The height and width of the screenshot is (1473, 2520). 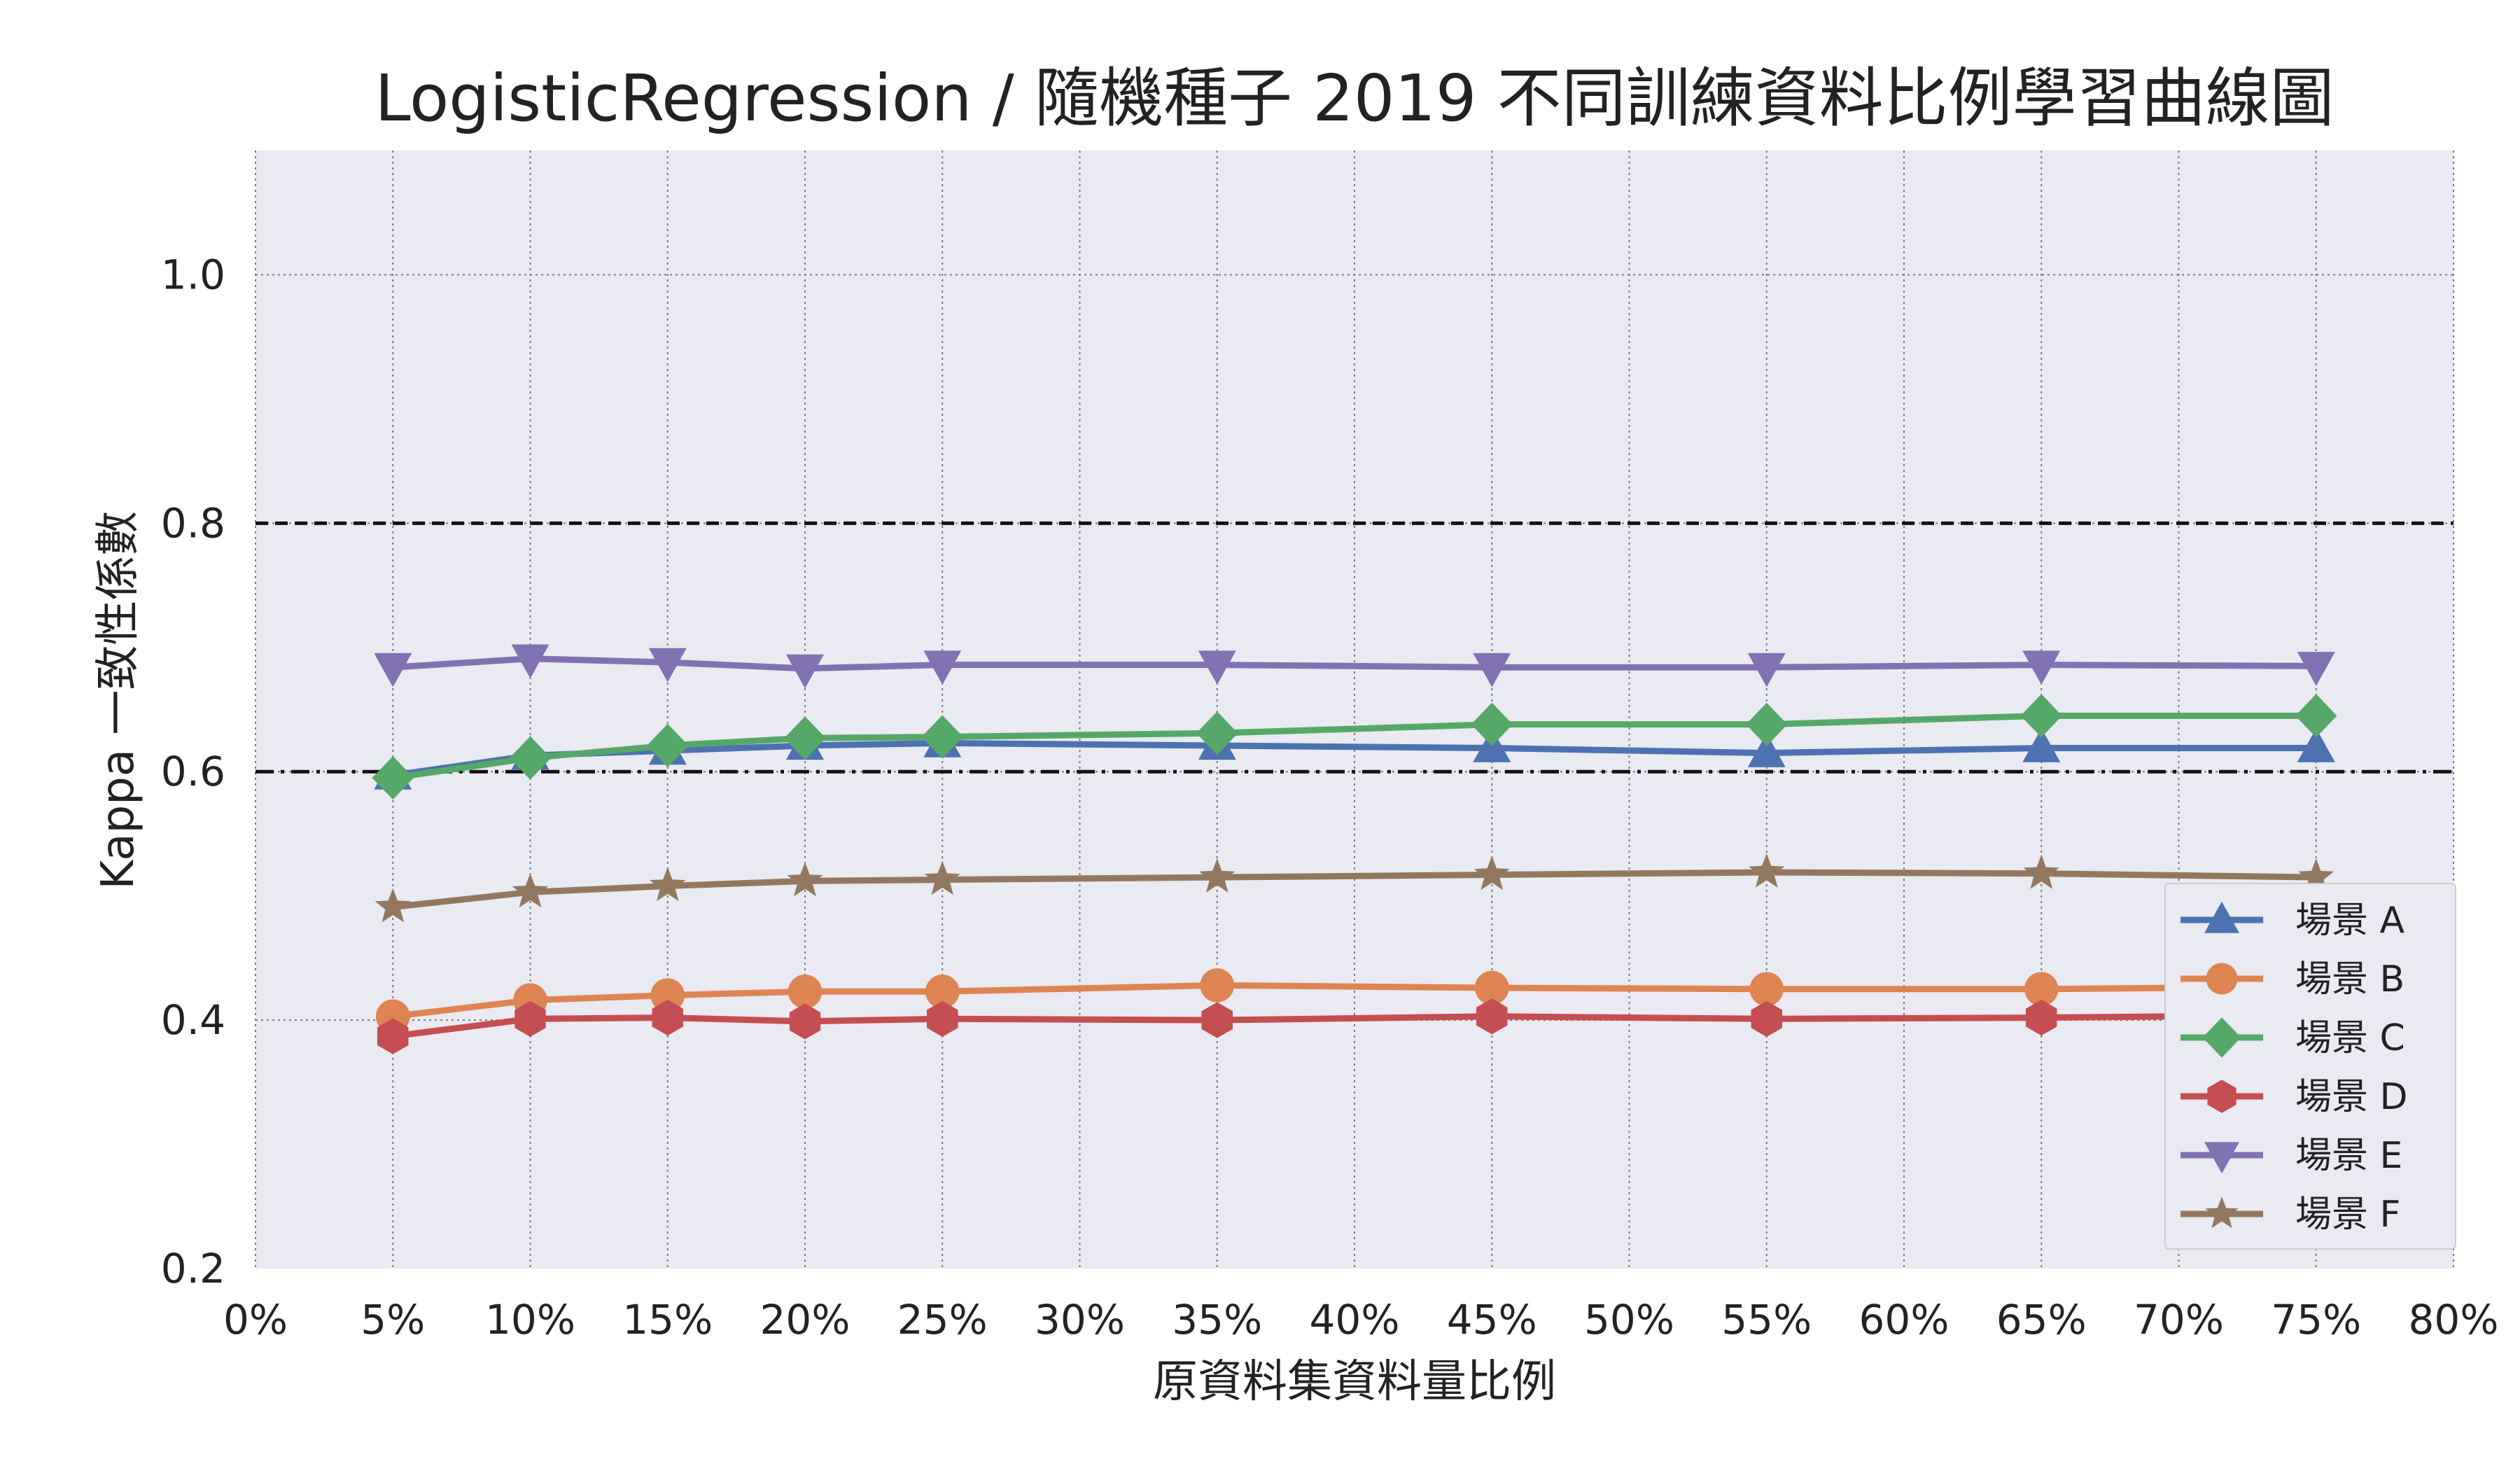 What do you see at coordinates (2316, 1319) in the screenshot?
I see `x-tick-label: 75%` at bounding box center [2316, 1319].